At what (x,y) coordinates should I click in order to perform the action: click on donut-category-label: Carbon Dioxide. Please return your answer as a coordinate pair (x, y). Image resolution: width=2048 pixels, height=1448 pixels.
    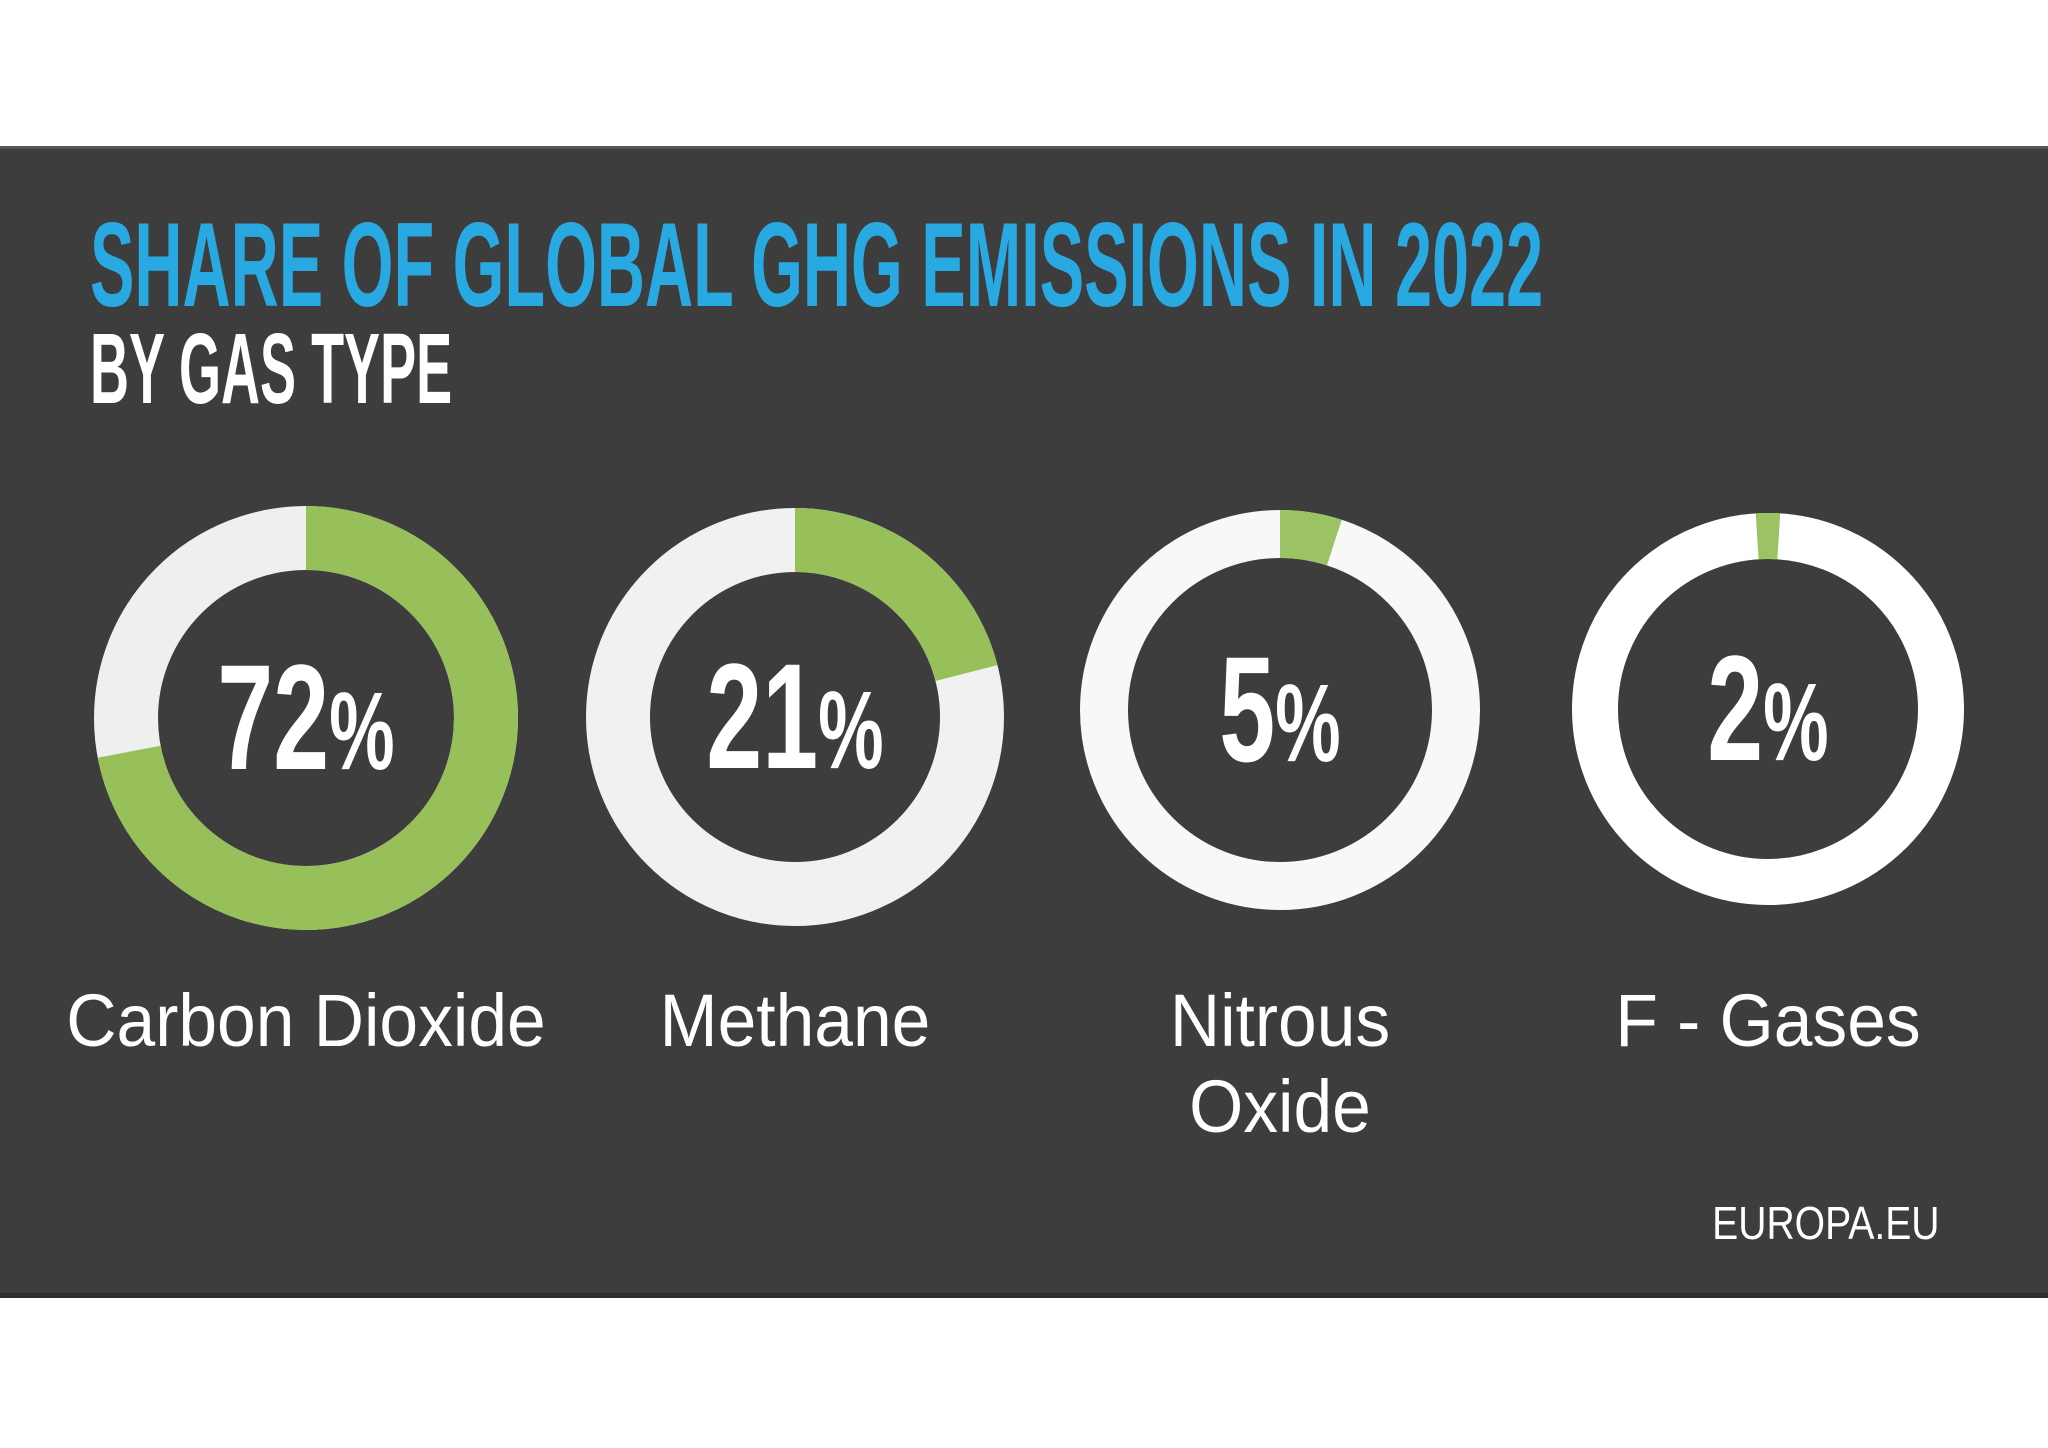
    Looking at the image, I should click on (306, 1020).